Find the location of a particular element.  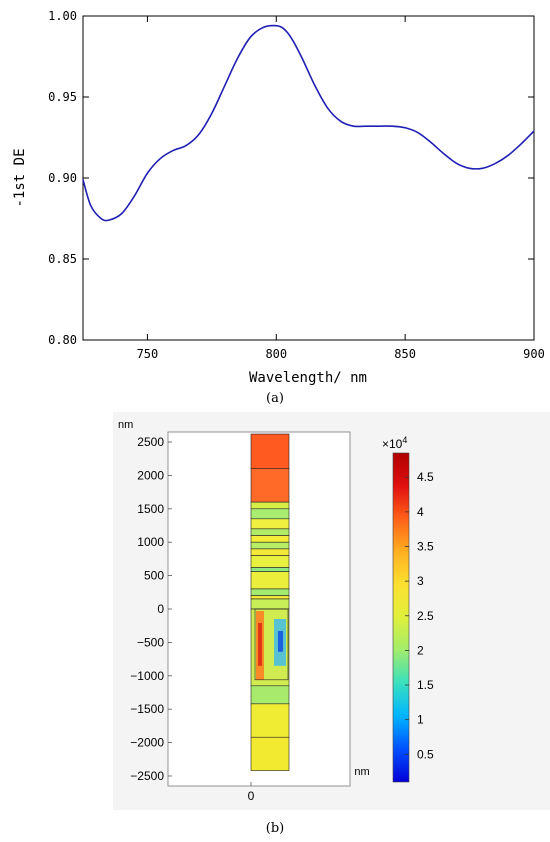

y-axis-label: -1st DE is located at coordinates (20, 177).